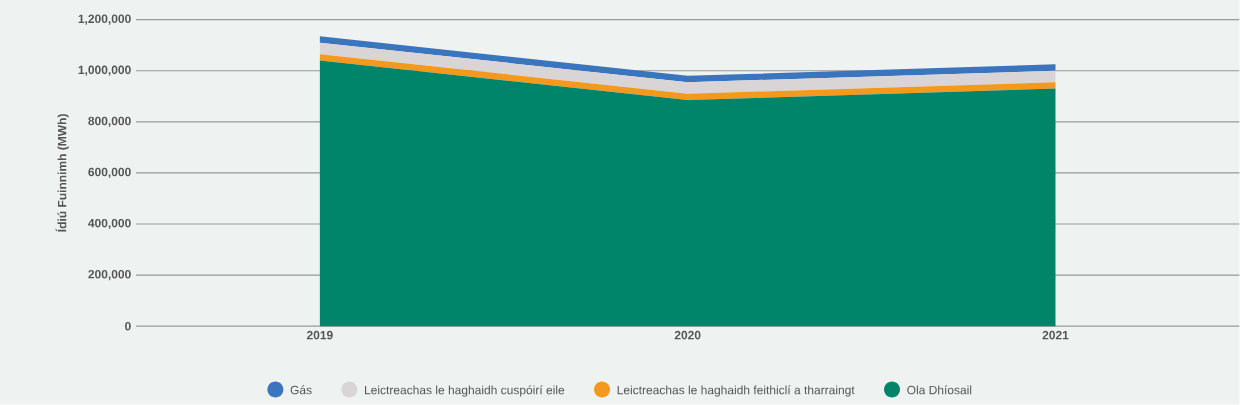 Image resolution: width=1240 pixels, height=405 pixels. What do you see at coordinates (109, 173) in the screenshot?
I see `y-tick-label: 600,000` at bounding box center [109, 173].